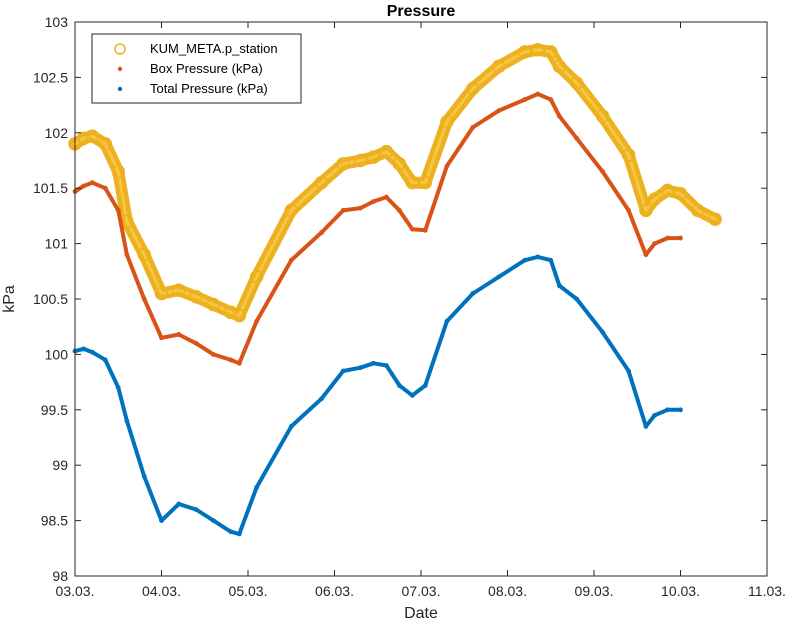  What do you see at coordinates (57, 22) in the screenshot?
I see `y-tick-label: 103` at bounding box center [57, 22].